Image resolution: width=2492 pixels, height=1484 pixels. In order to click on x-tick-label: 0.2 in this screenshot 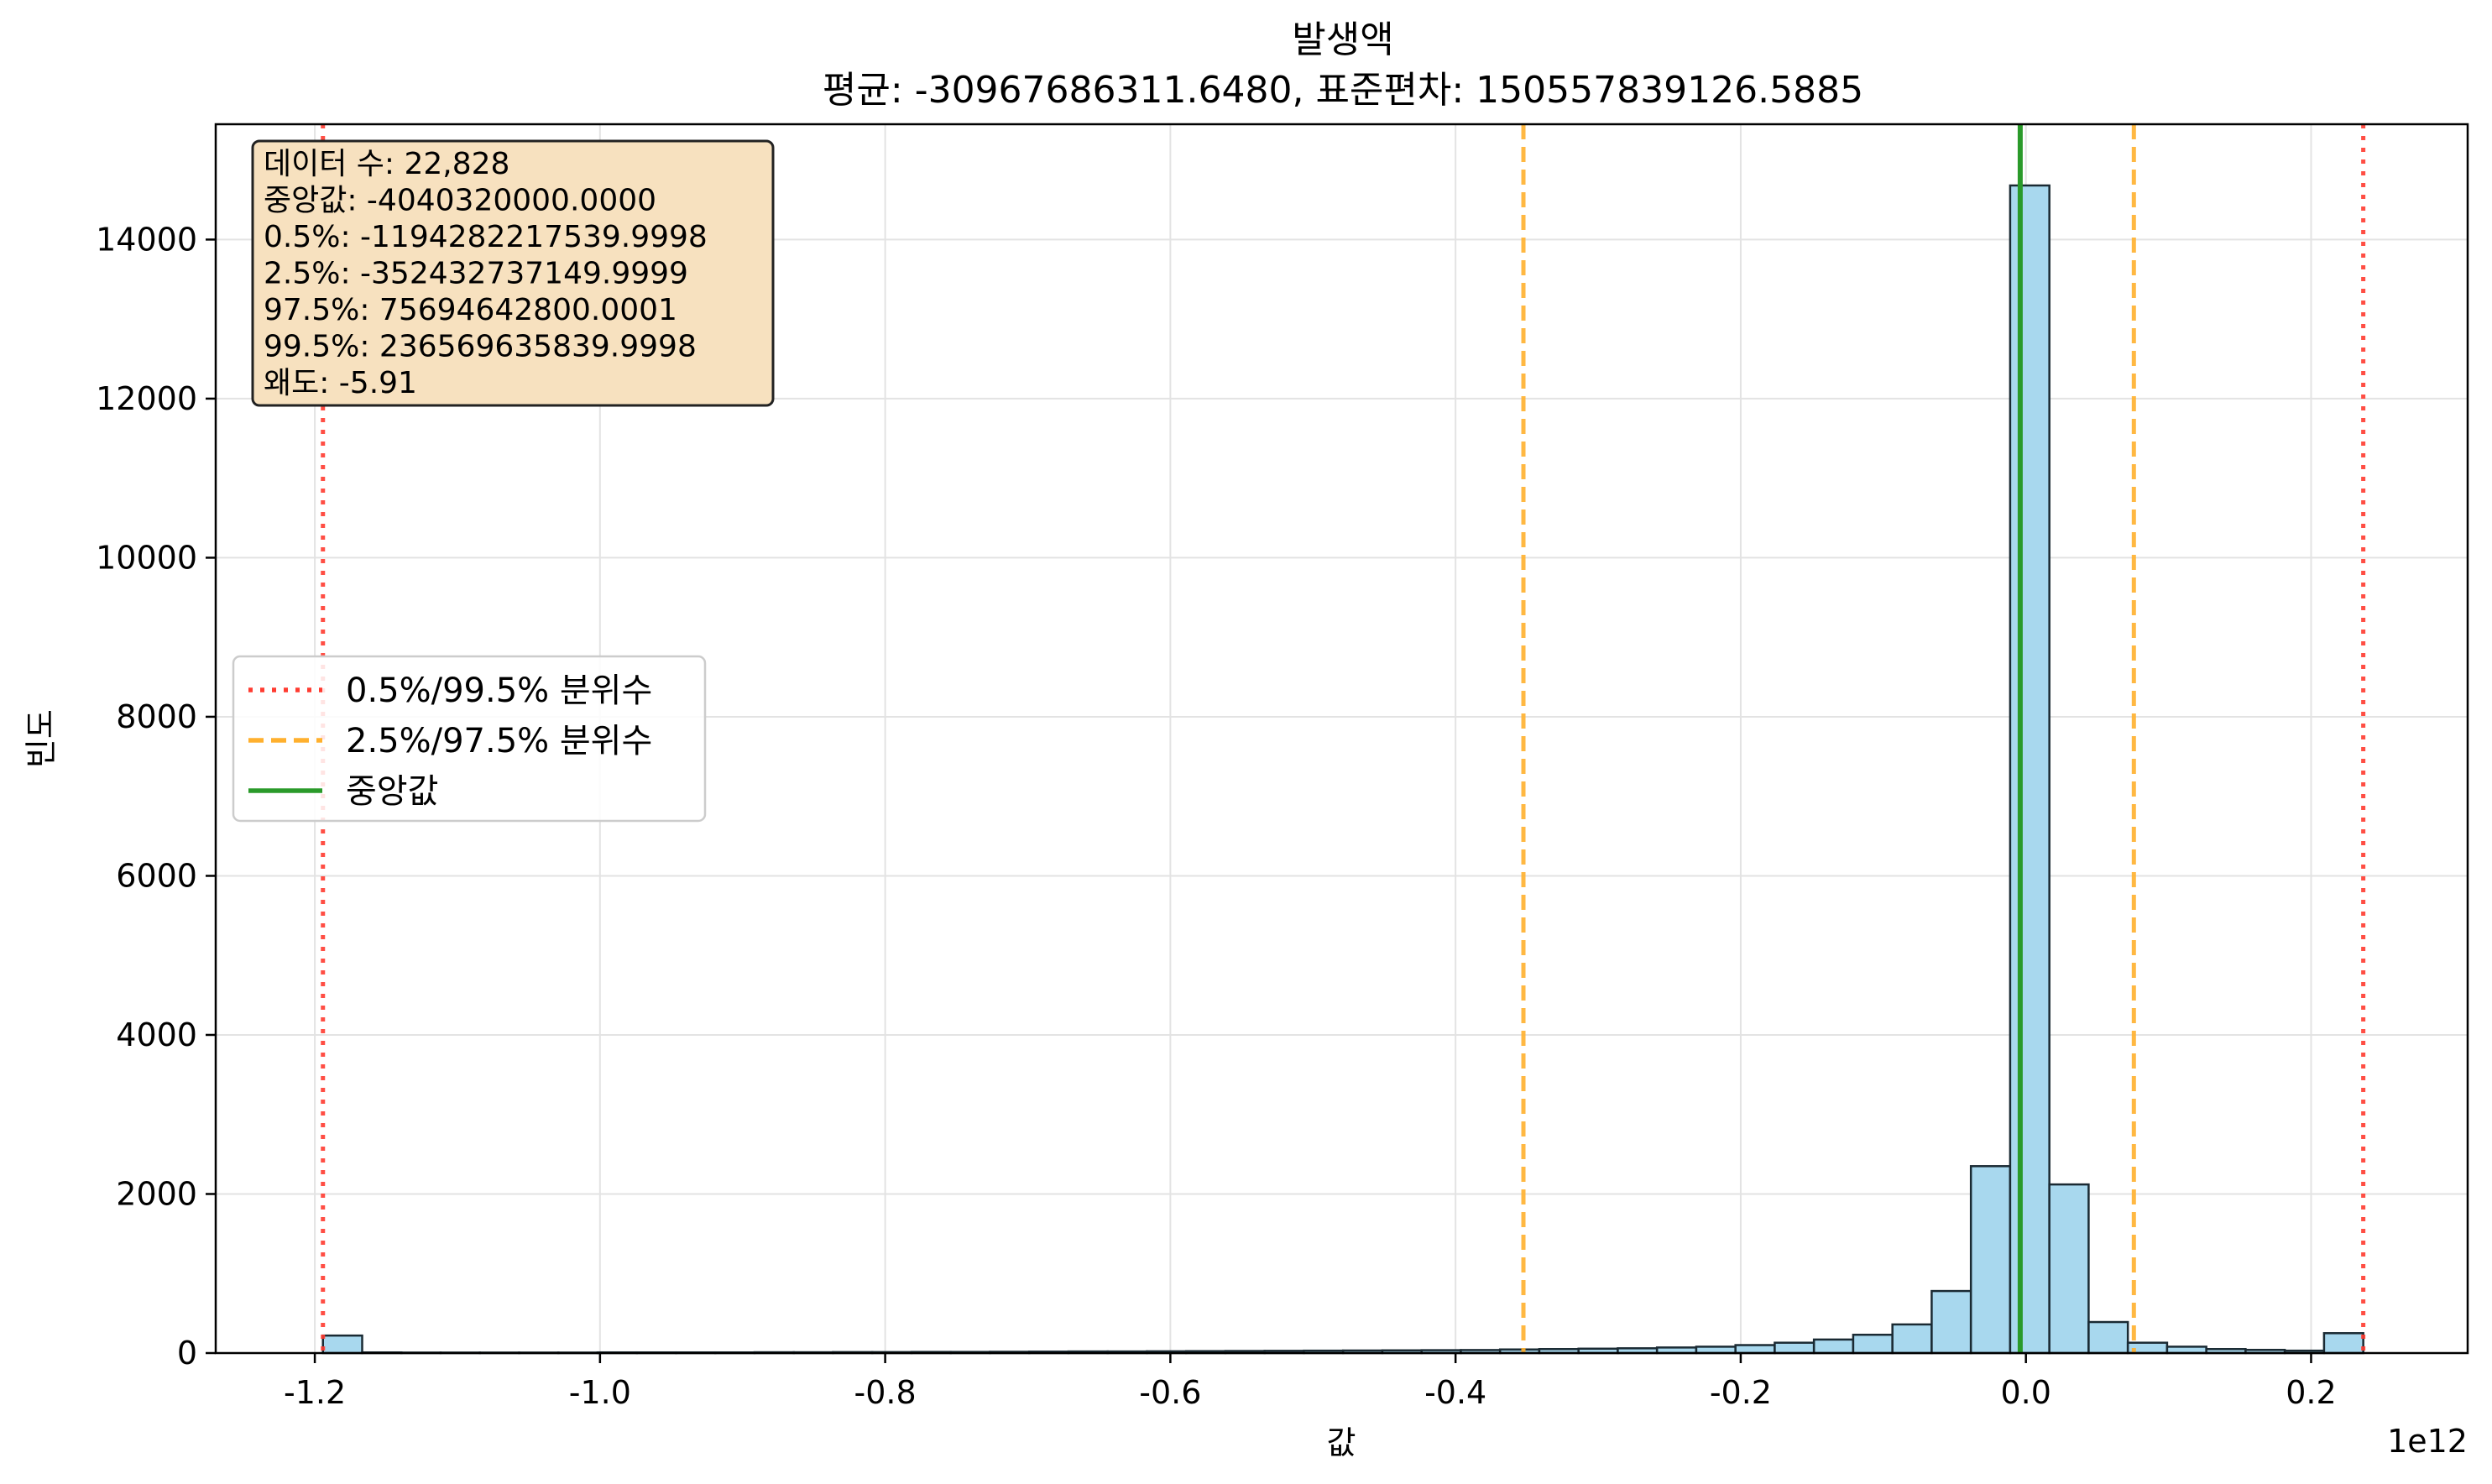, I will do `click(2311, 1392)`.